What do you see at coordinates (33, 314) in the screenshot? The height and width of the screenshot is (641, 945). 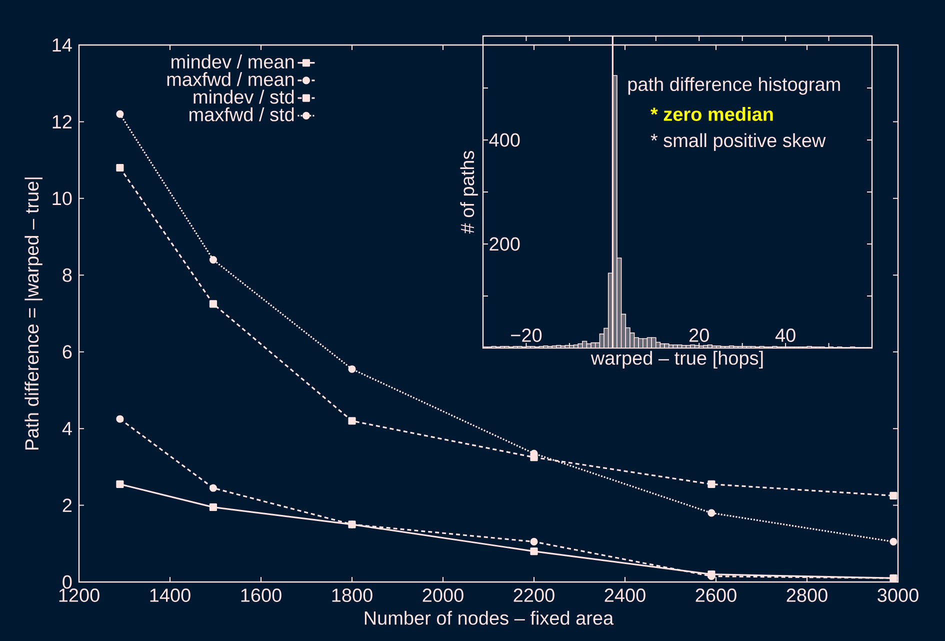 I see `y-axis-title: Path difference = |warped – true|` at bounding box center [33, 314].